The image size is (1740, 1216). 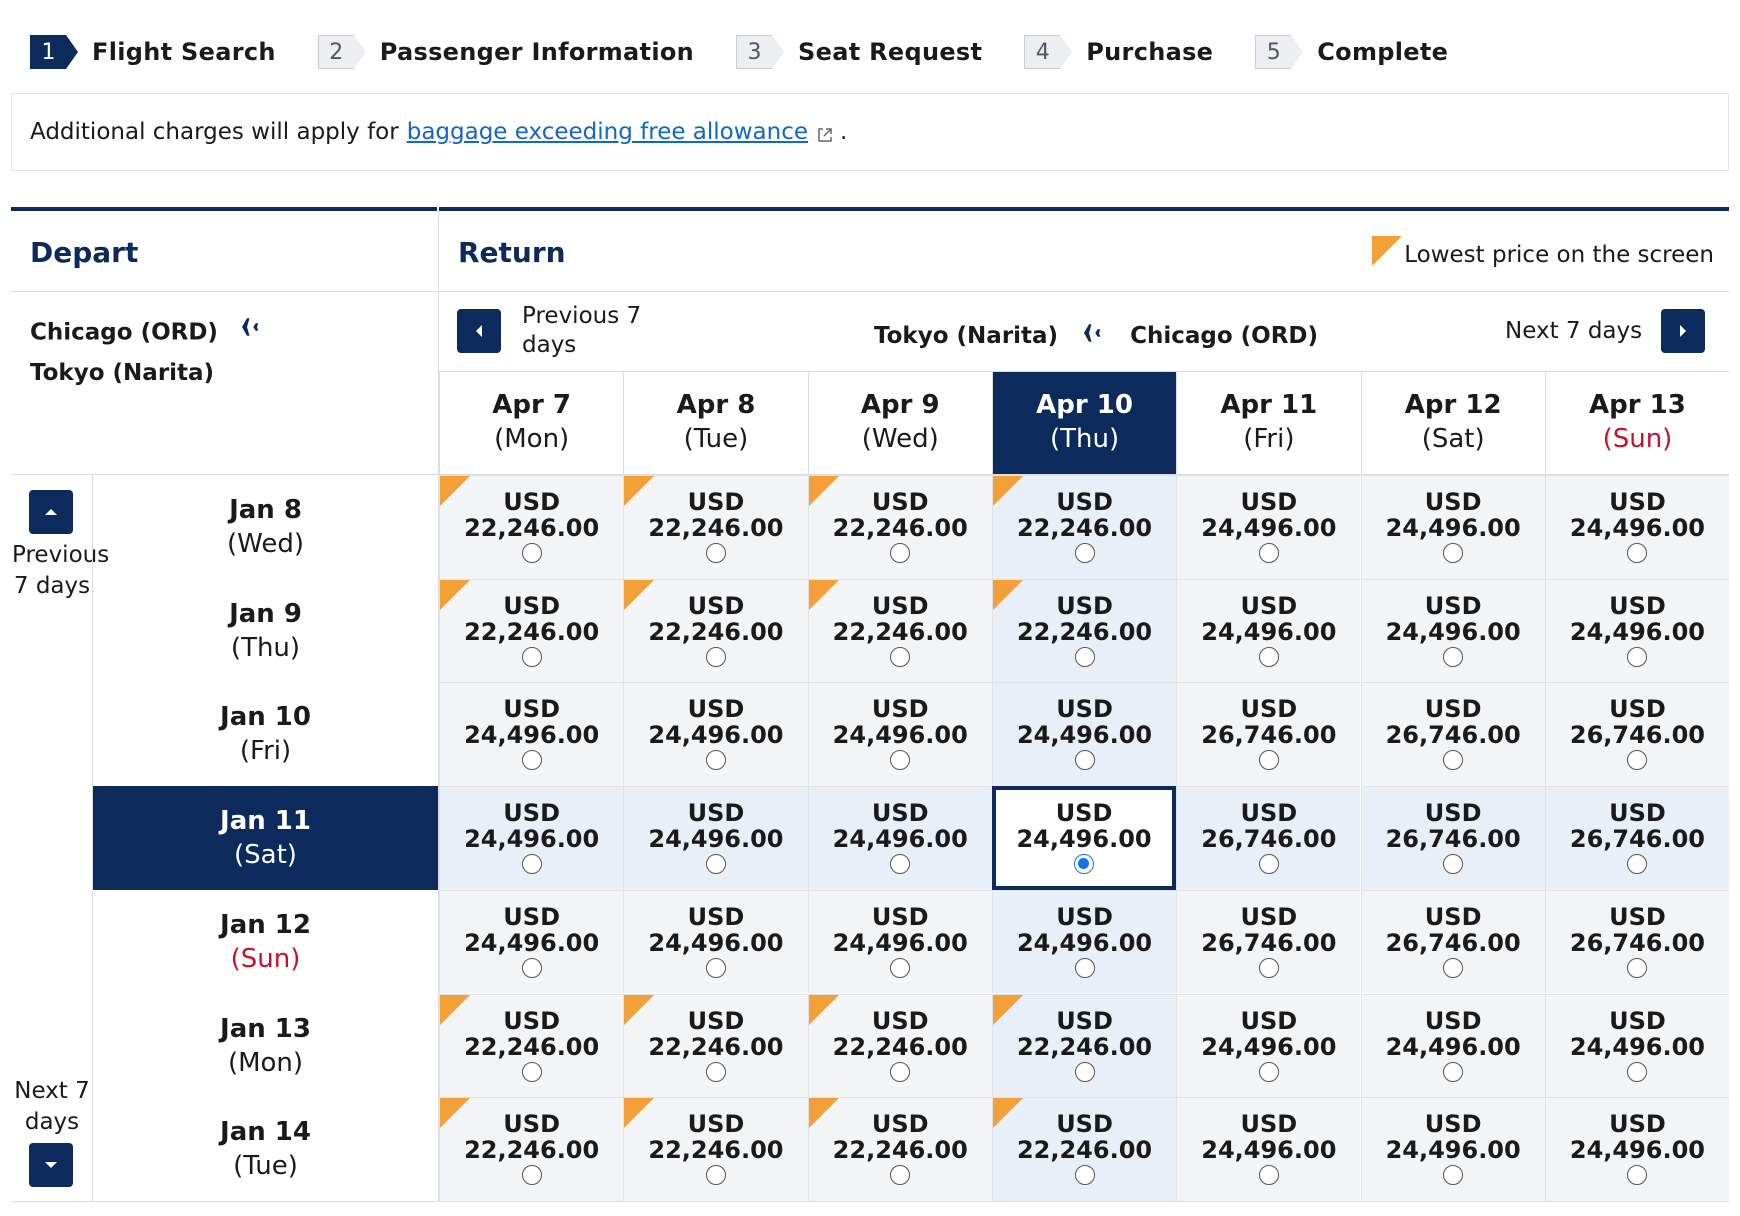 What do you see at coordinates (51, 1165) in the screenshot?
I see `depart-next-button` at bounding box center [51, 1165].